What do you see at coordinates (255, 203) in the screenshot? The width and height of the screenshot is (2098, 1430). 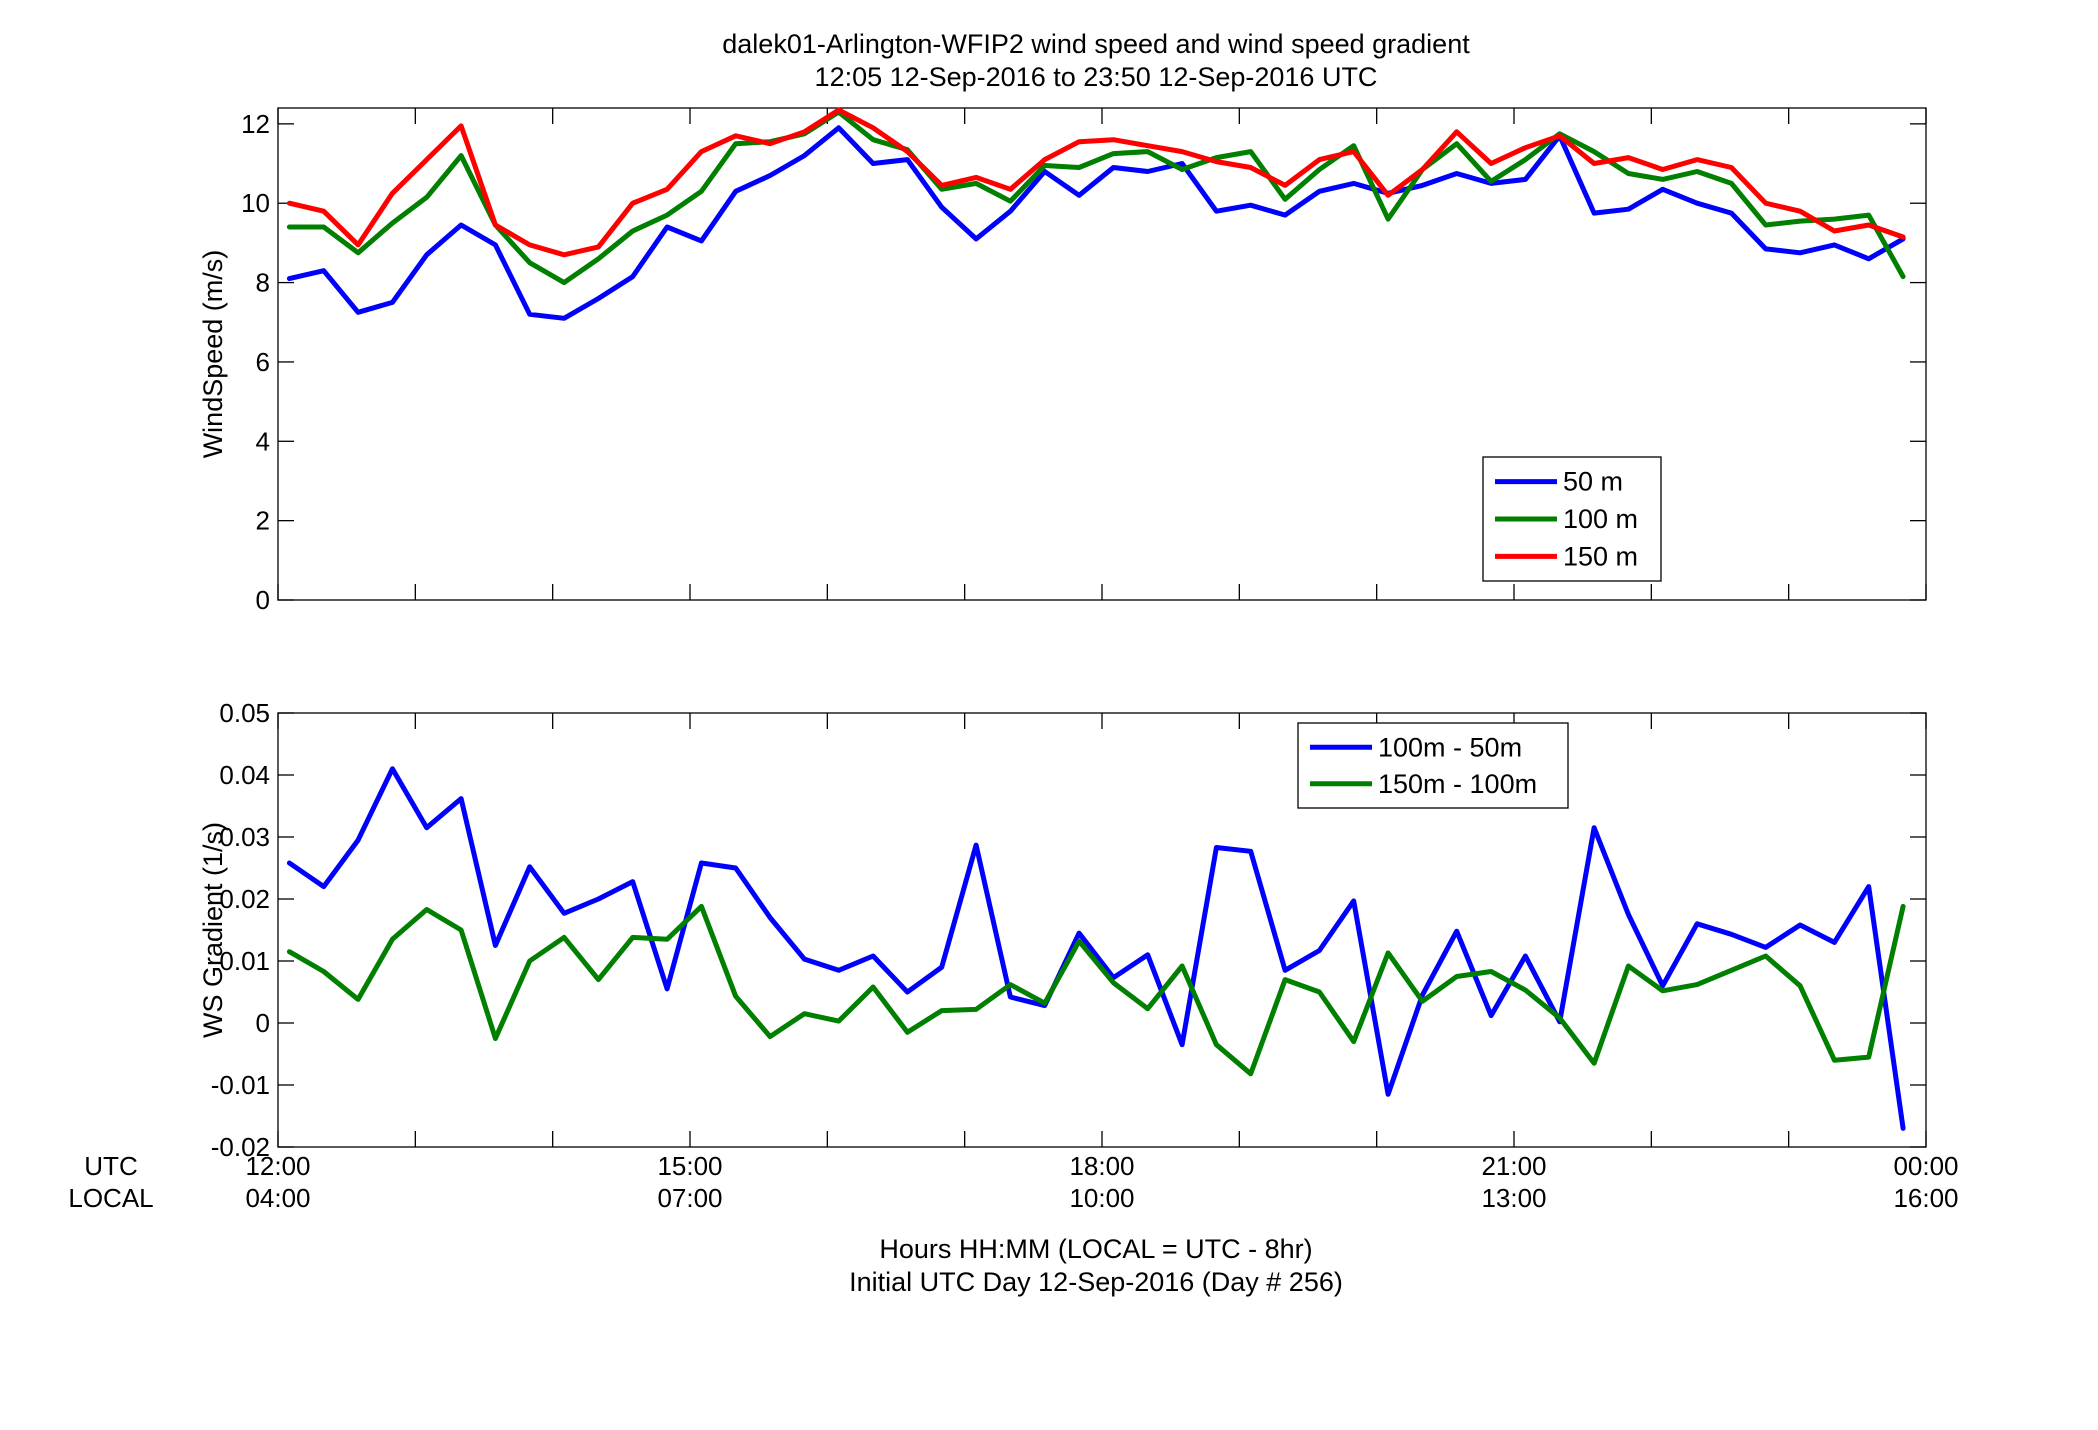 I see `y-tick-label: 10` at bounding box center [255, 203].